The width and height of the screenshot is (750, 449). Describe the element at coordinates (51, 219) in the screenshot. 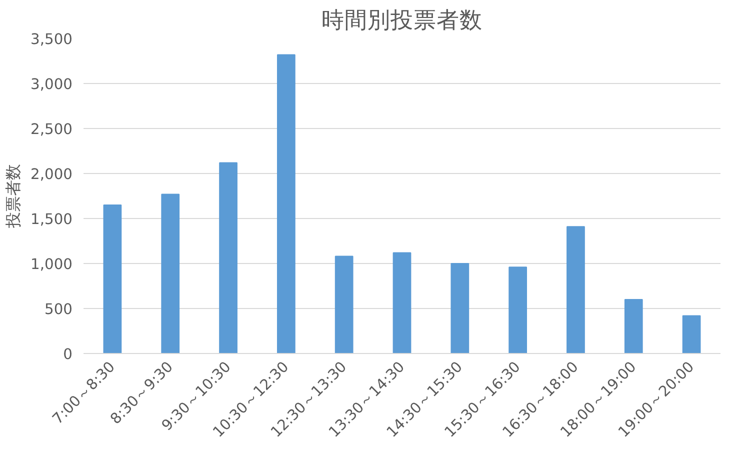

I see `y-tick-label: 1,500` at that location.